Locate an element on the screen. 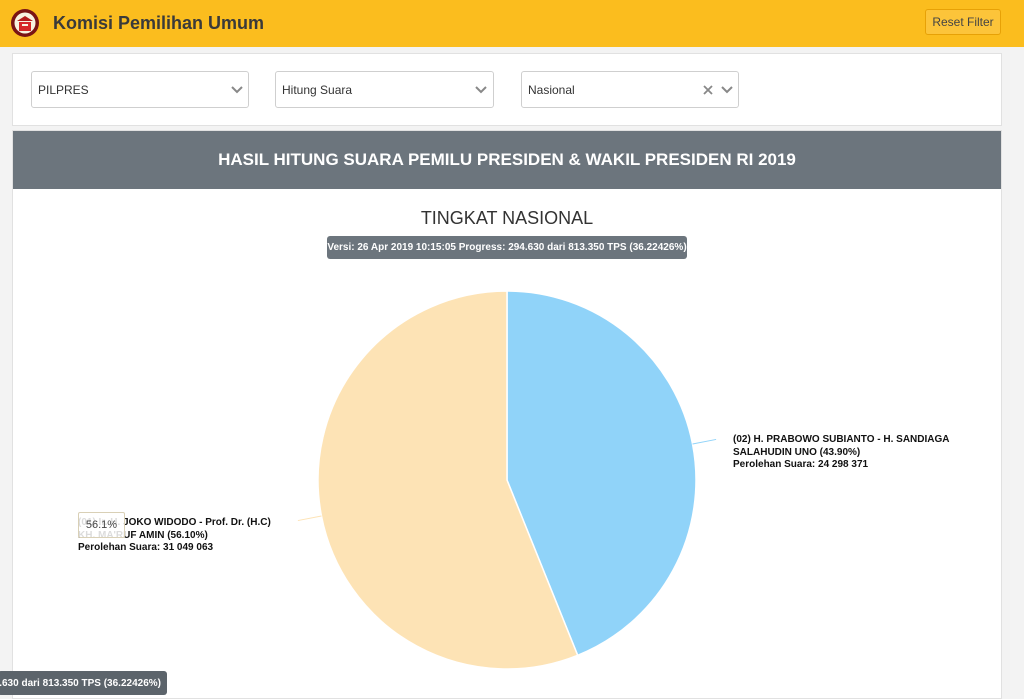 This screenshot has height=699, width=1024. clear-icon is located at coordinates (708, 90).